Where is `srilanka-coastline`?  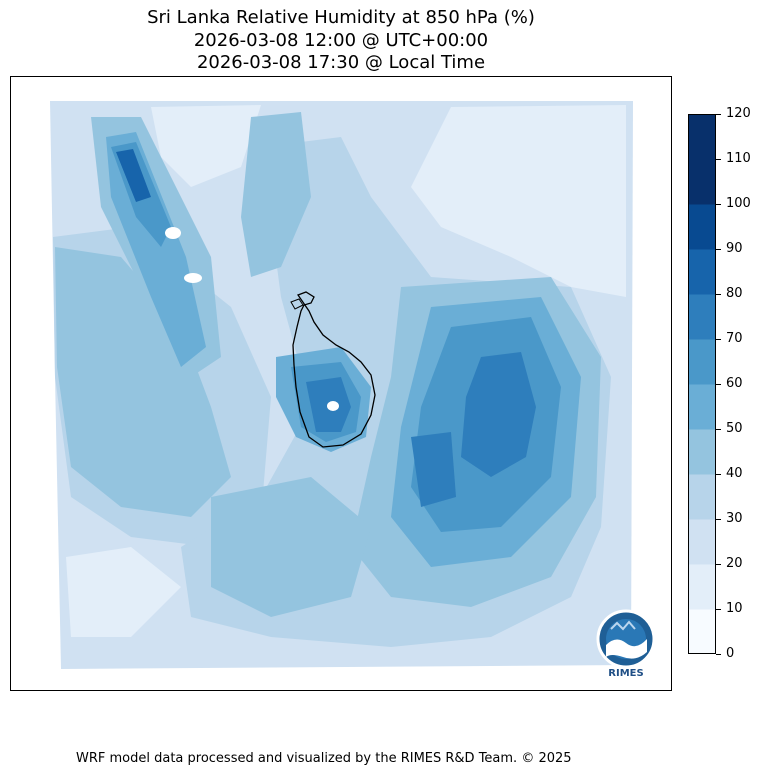
srilanka-coastline is located at coordinates (334, 369).